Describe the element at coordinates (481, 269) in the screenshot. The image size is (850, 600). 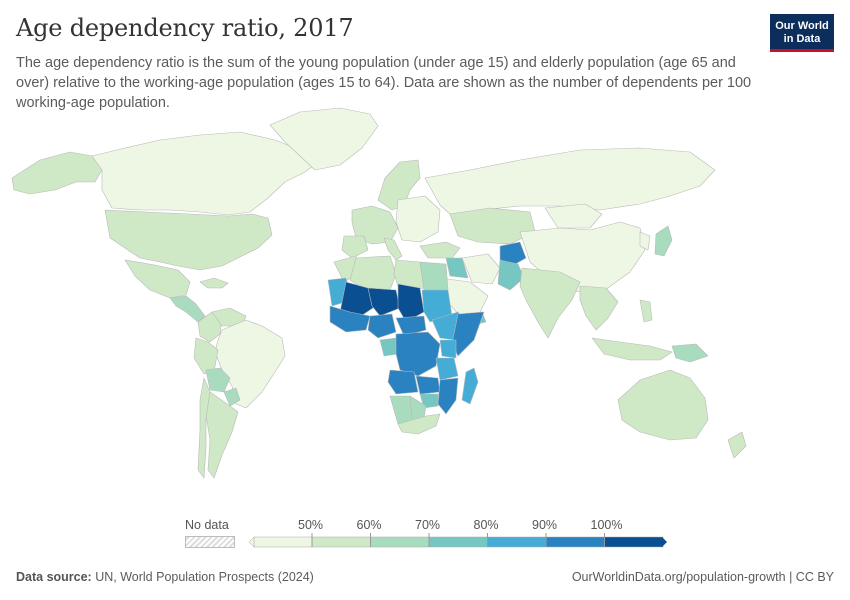
I see `region-iran` at that location.